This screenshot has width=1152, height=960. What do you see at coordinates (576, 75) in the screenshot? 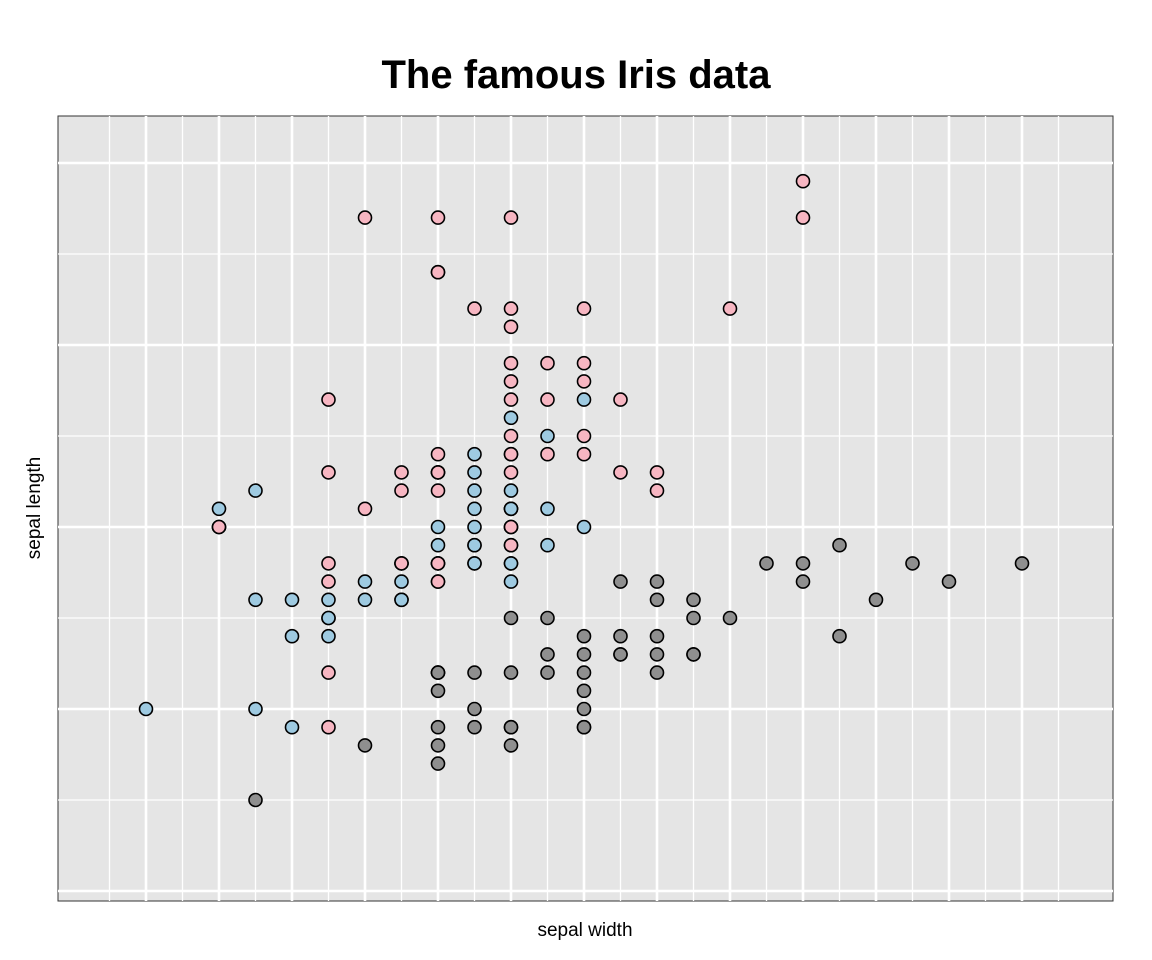
I see `chart-title: The famous Iris data` at bounding box center [576, 75].